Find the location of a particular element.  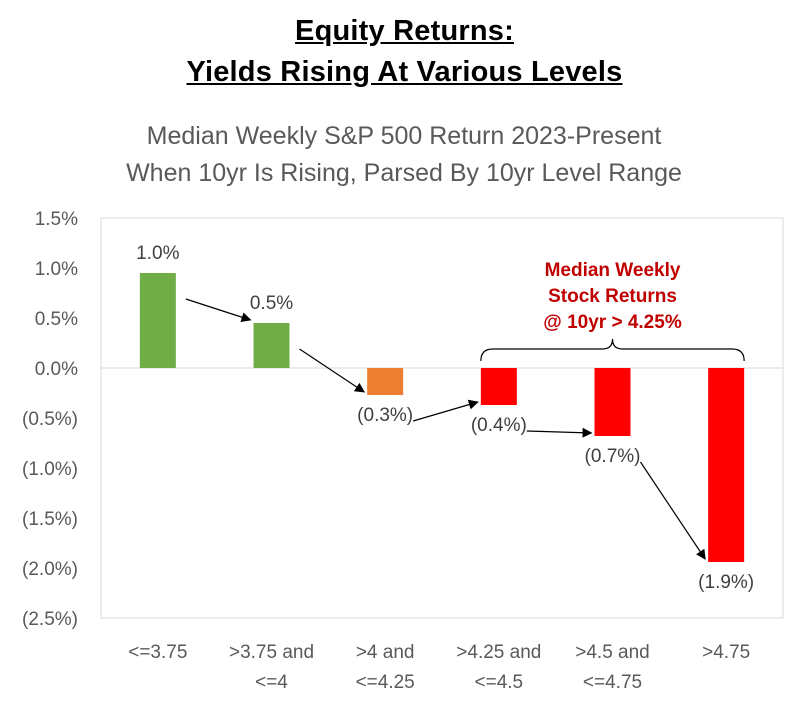

x-tick-label: >4.75 is located at coordinates (726, 652).